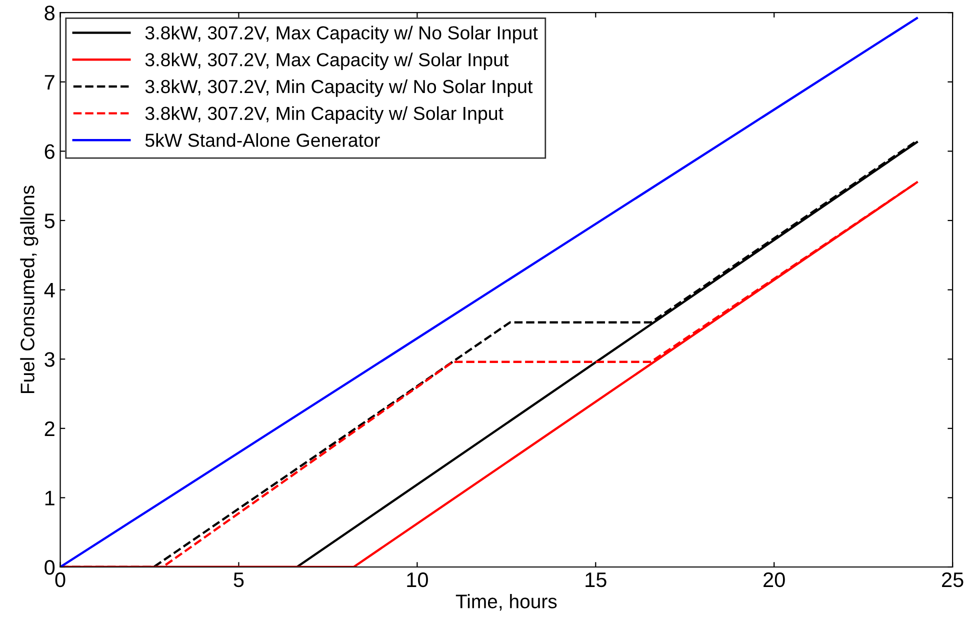  I want to click on legend-label: 3.8kW, 307.2V, Min Capacity w/ No Solar Input, so click(339, 88).